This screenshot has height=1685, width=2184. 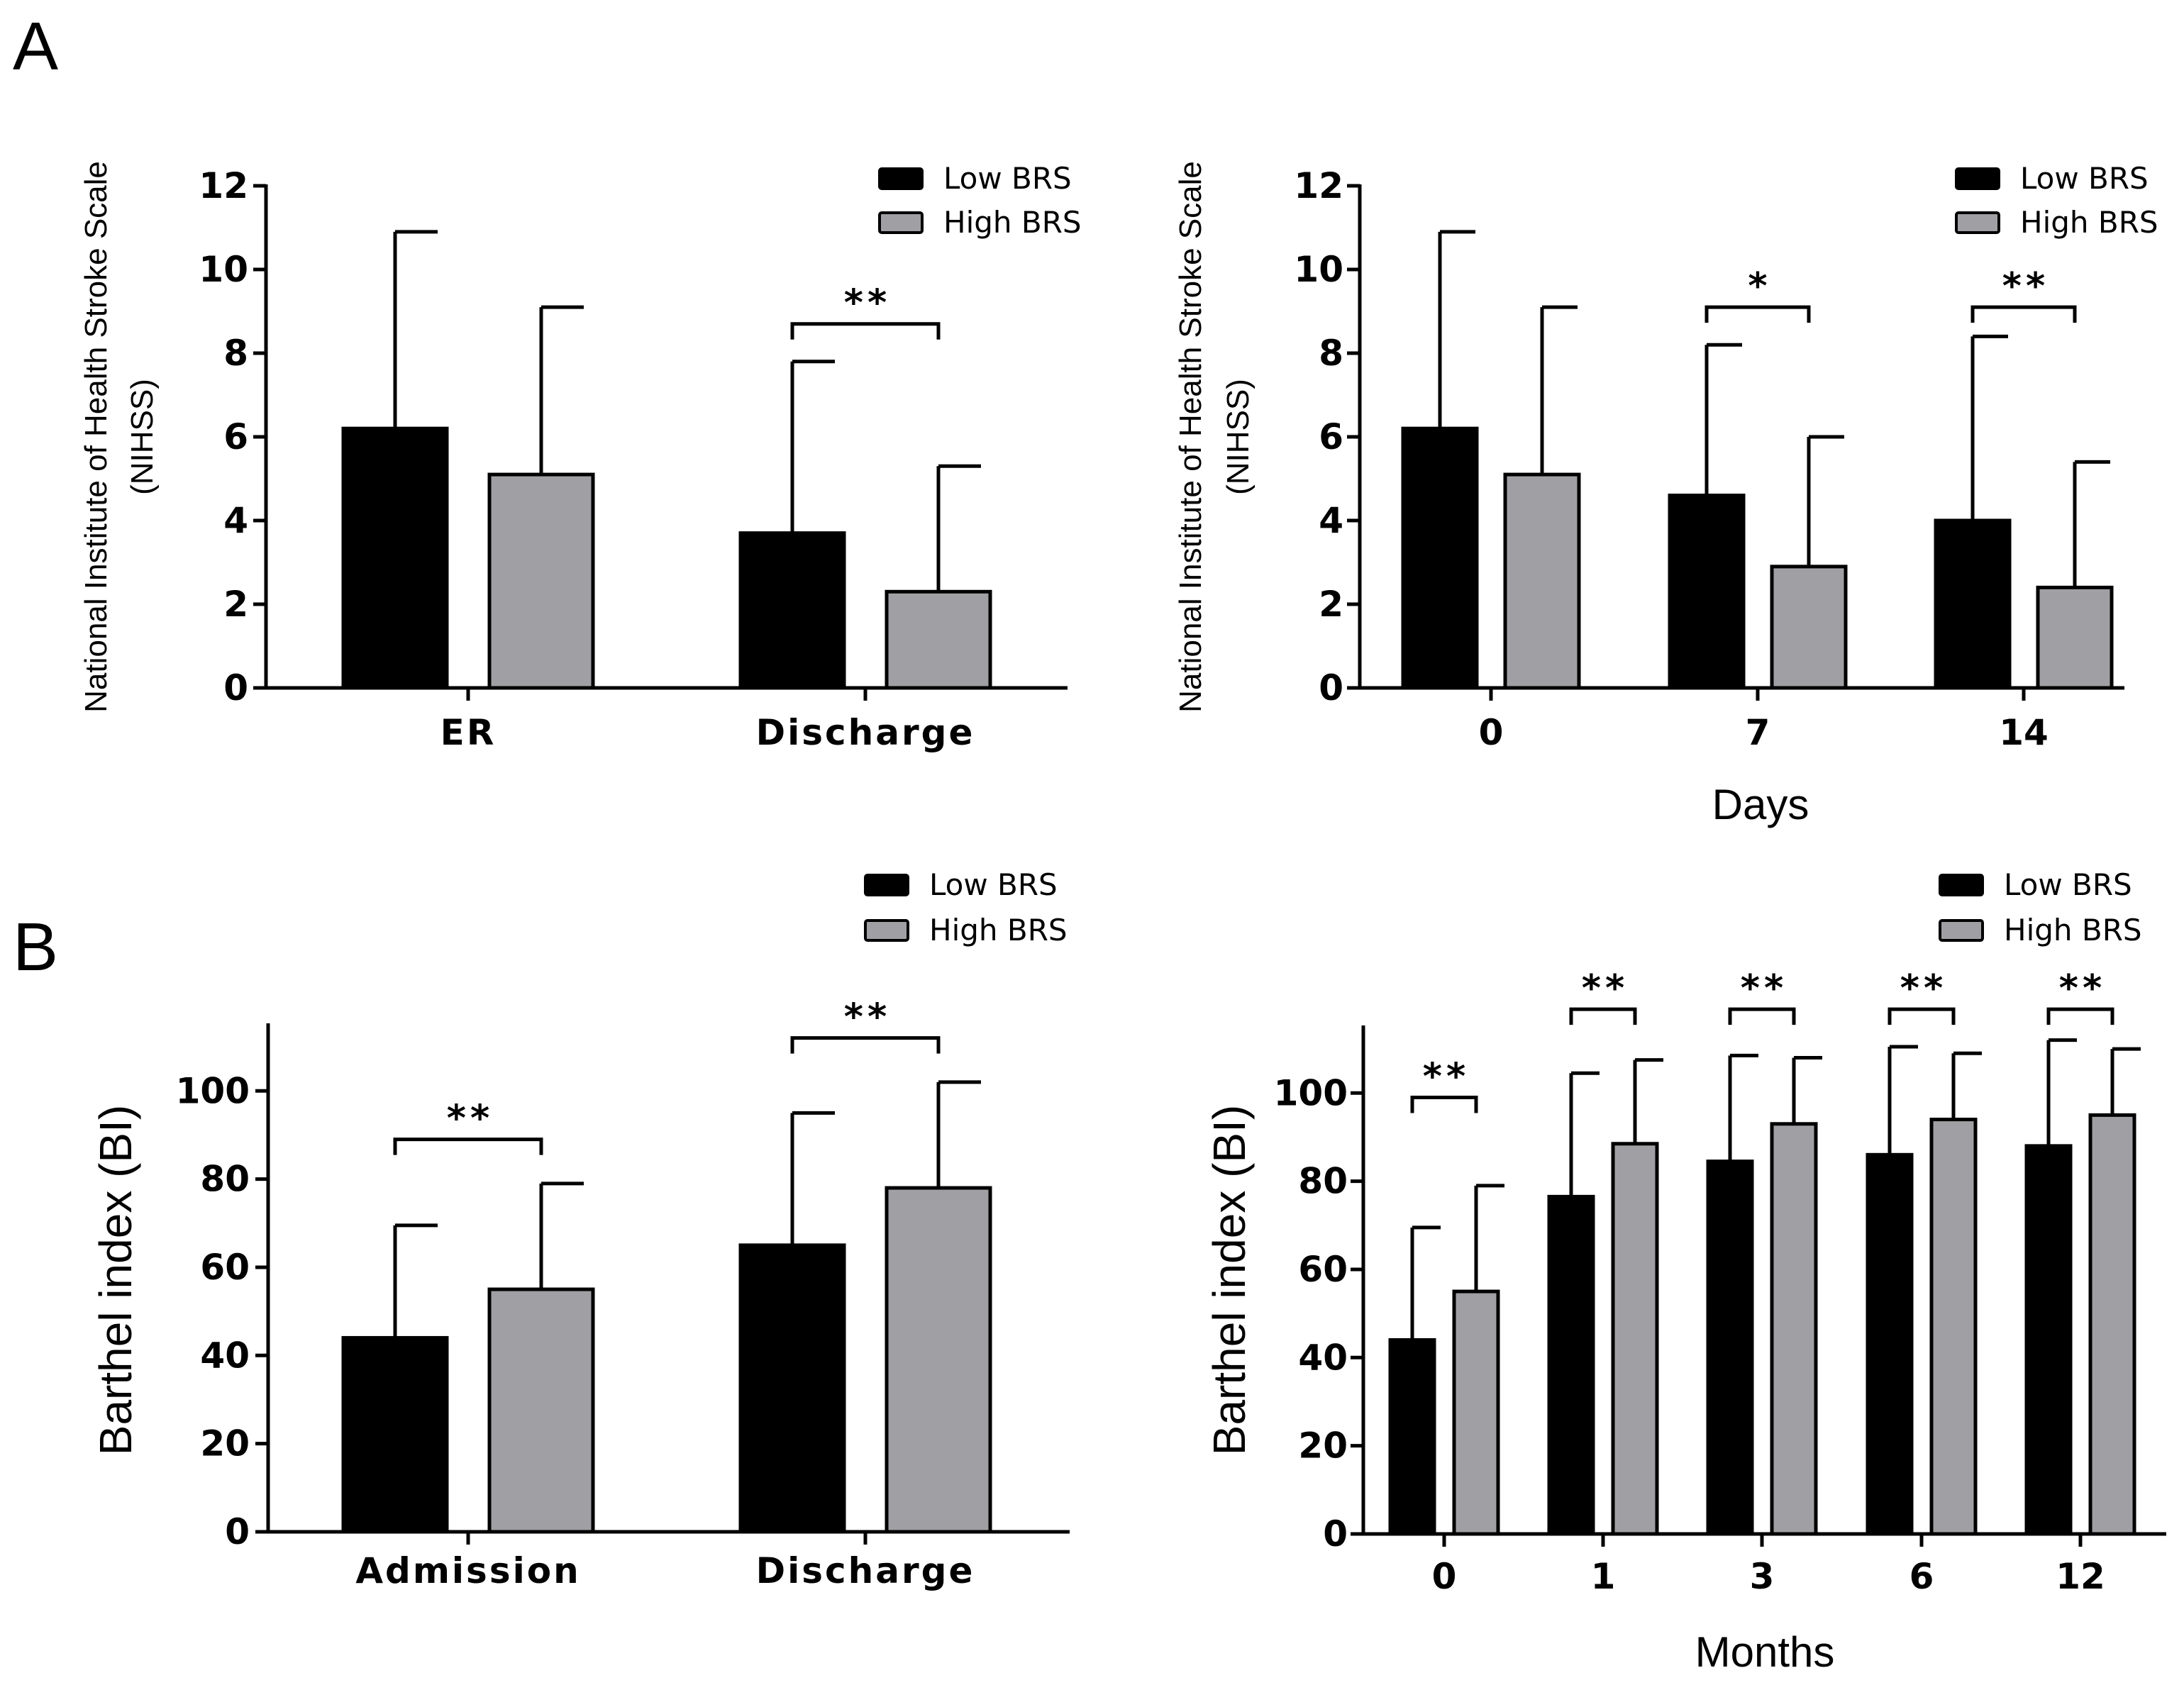 What do you see at coordinates (2024, 732) in the screenshot?
I see `x-category-label: 14` at bounding box center [2024, 732].